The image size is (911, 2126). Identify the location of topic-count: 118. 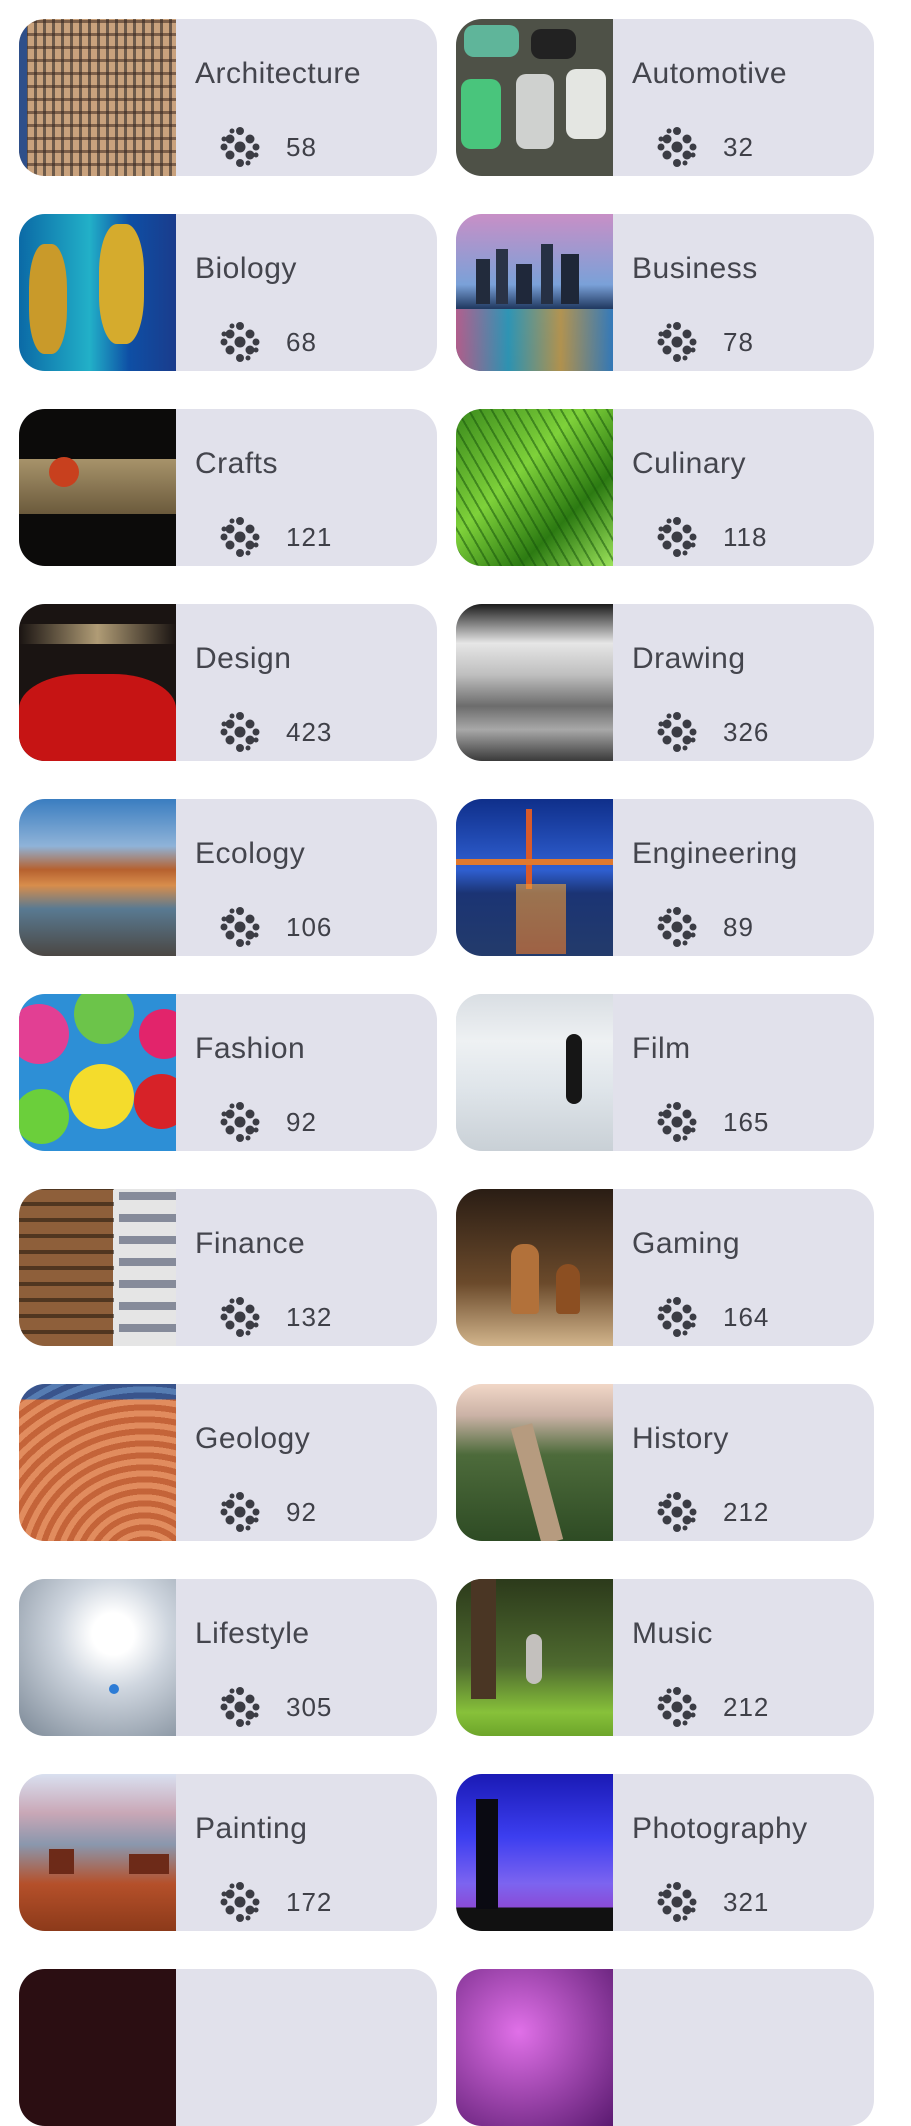
(745, 536).